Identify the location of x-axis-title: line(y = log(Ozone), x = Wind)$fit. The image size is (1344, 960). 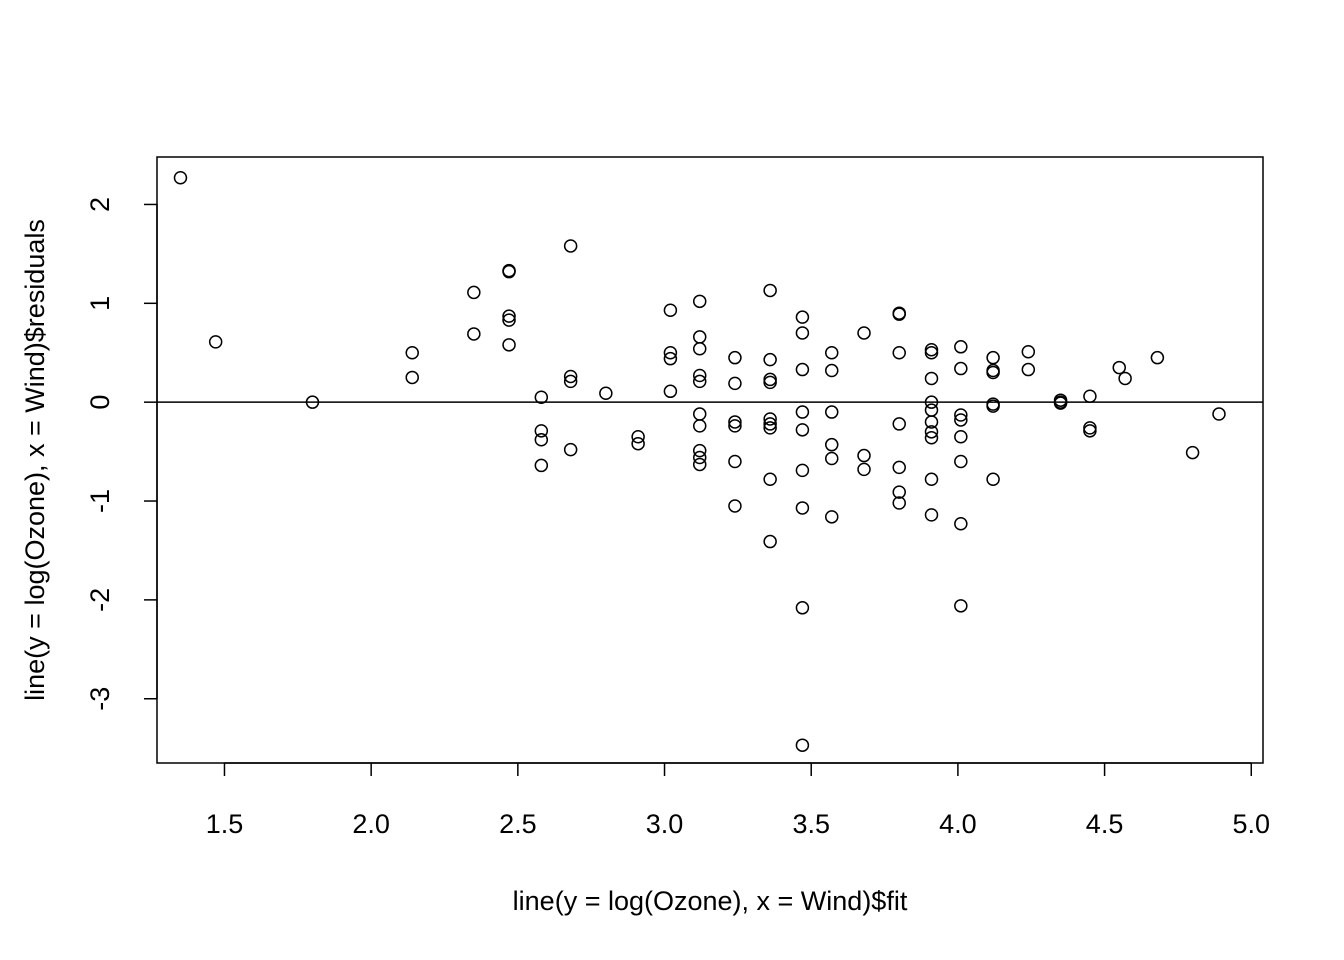
(710, 901).